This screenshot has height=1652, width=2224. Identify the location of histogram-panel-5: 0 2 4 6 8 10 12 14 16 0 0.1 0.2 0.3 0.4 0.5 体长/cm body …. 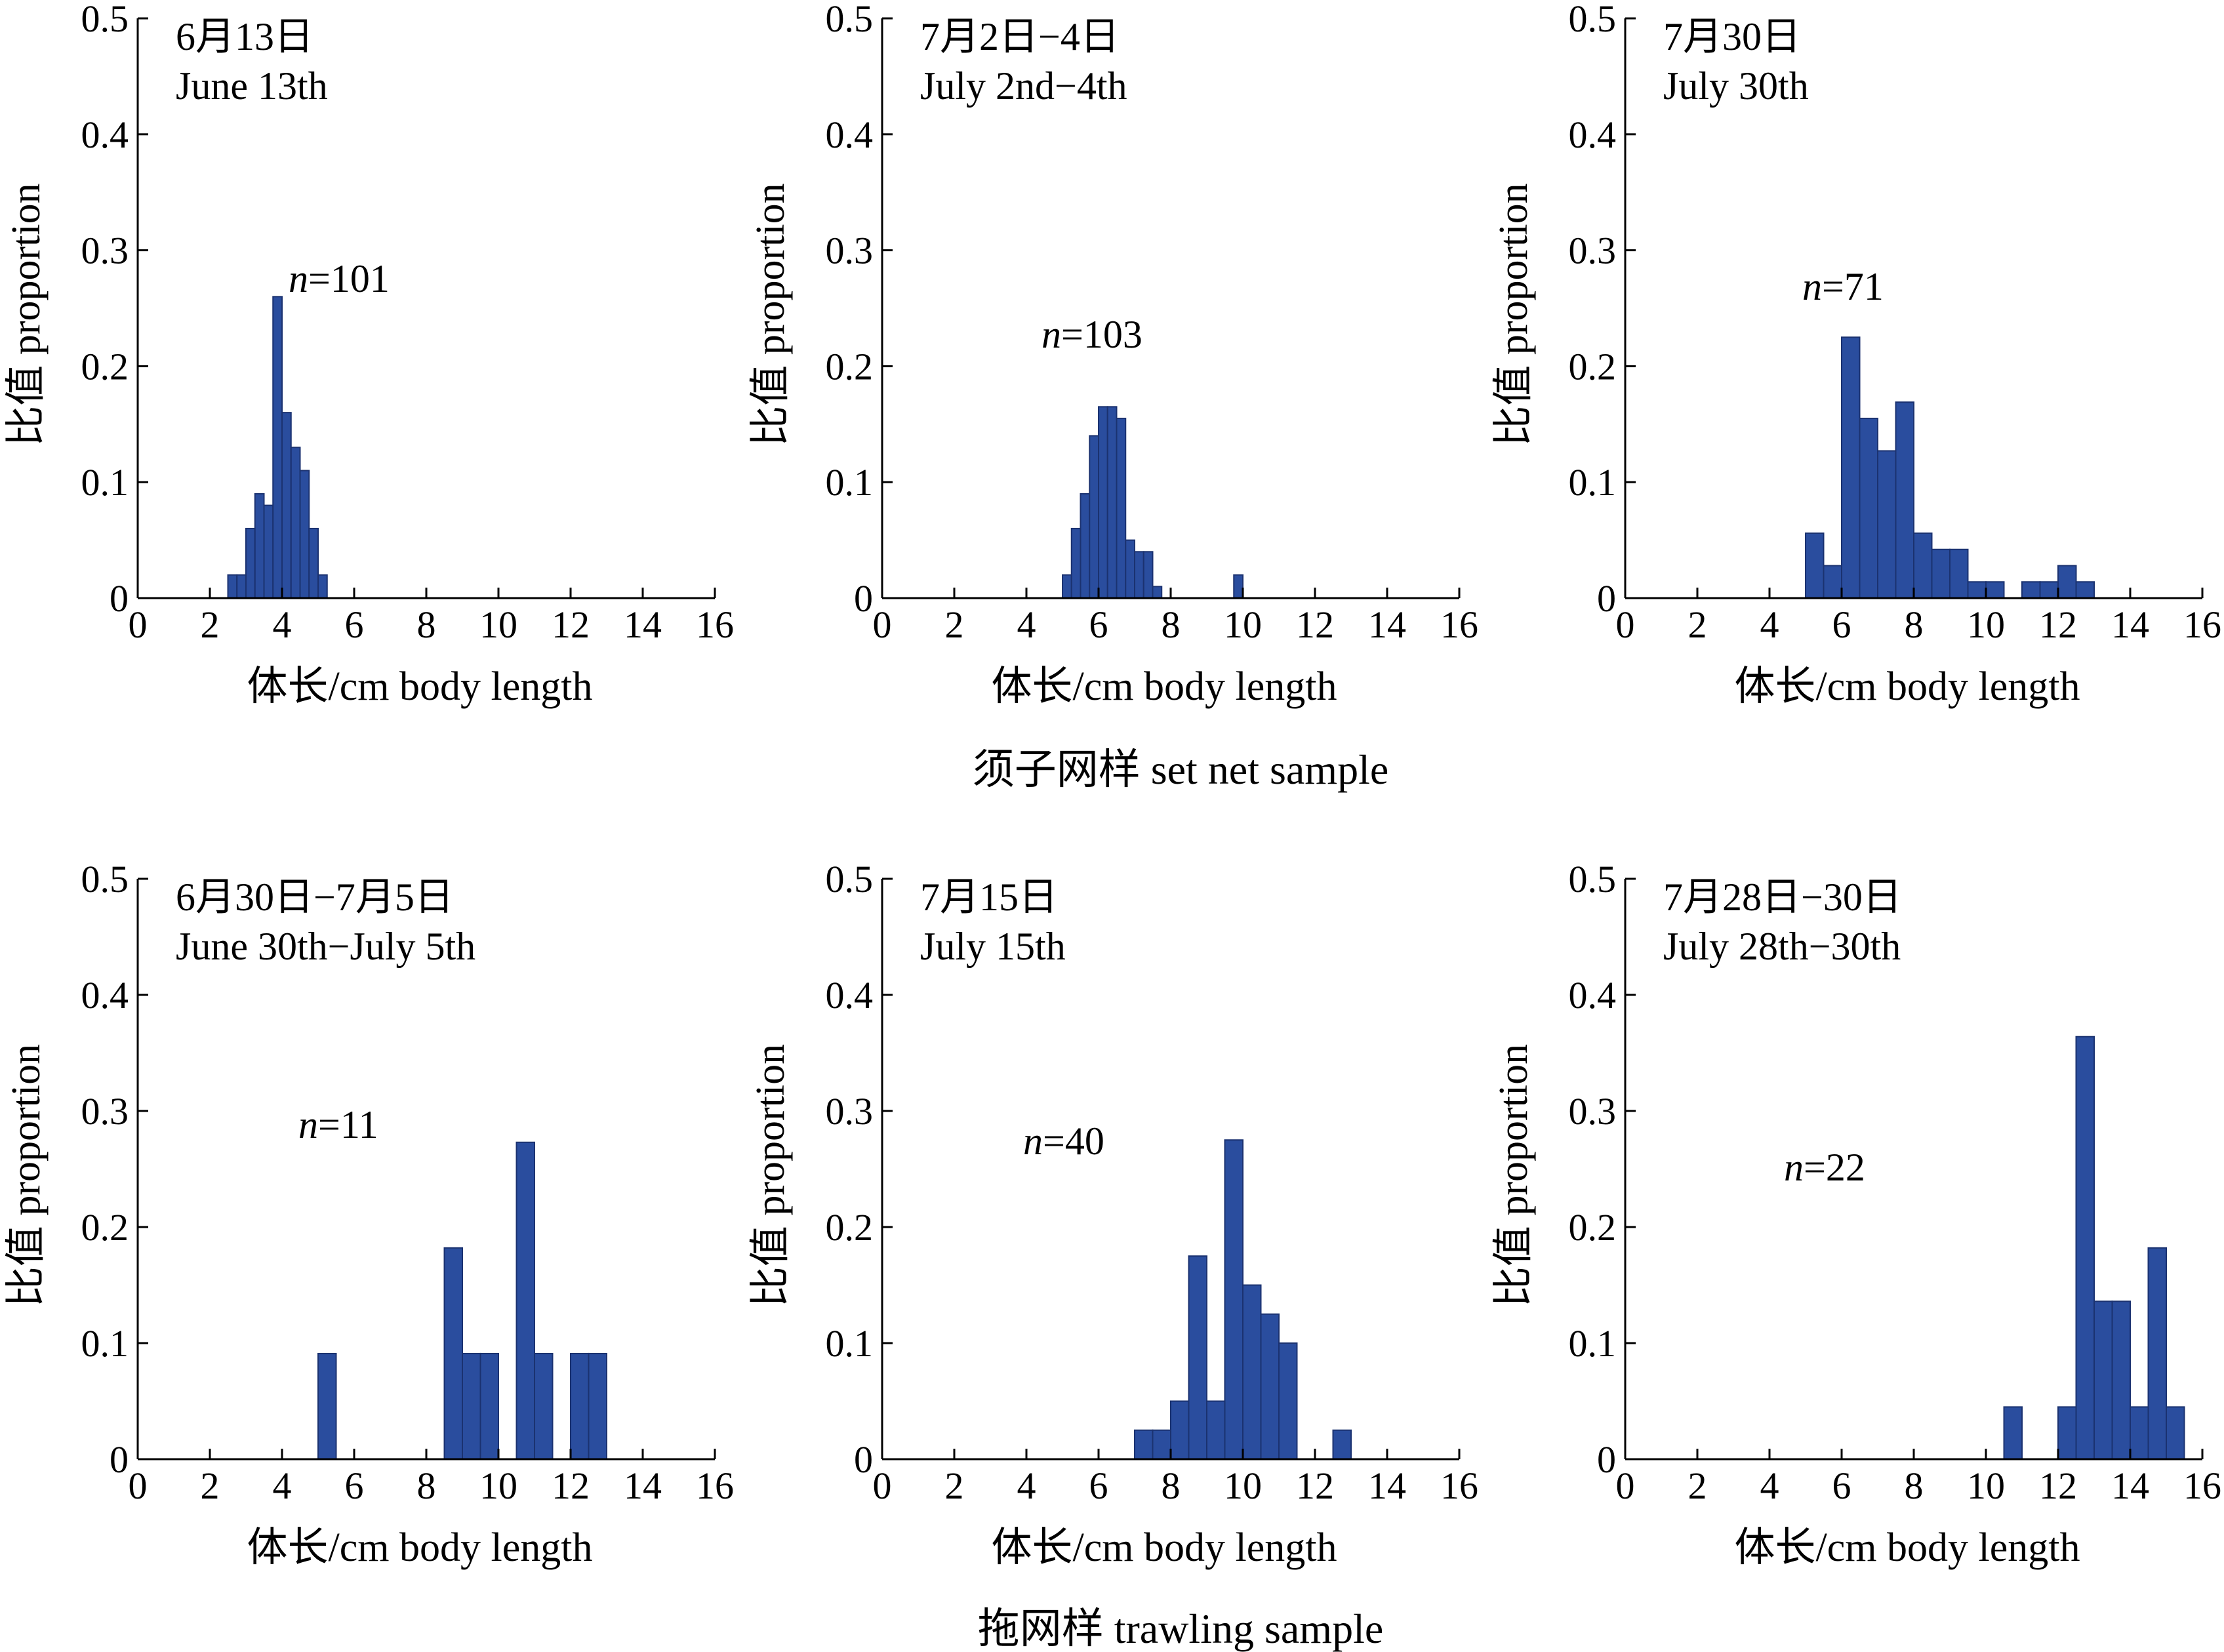
(1113, 1214).